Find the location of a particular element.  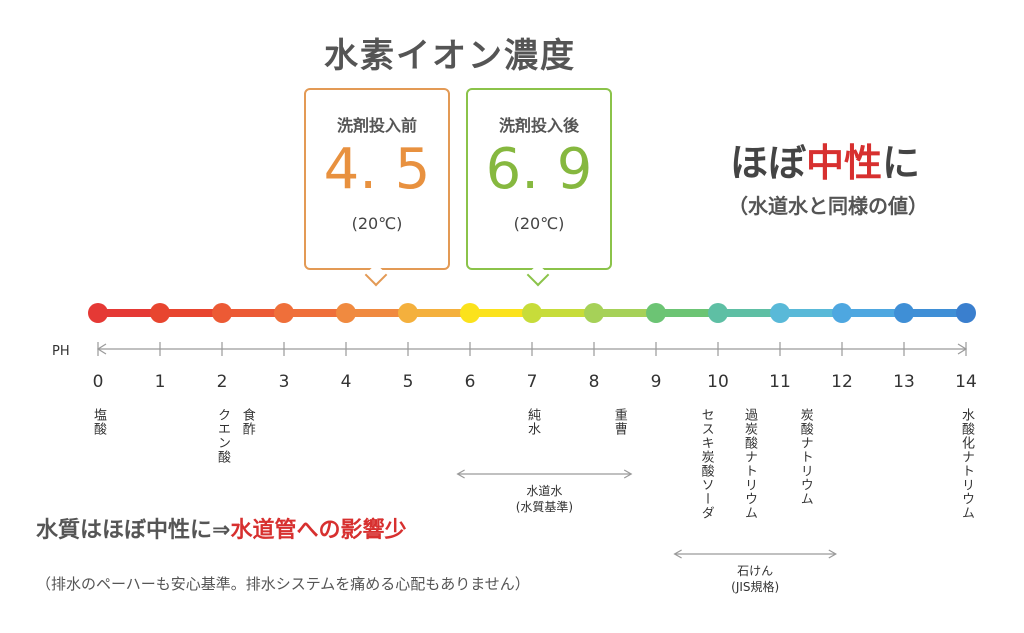

note: （排水のペーハーも安心基準。排水システムを痛める心配もありません） is located at coordinates (283, 584).